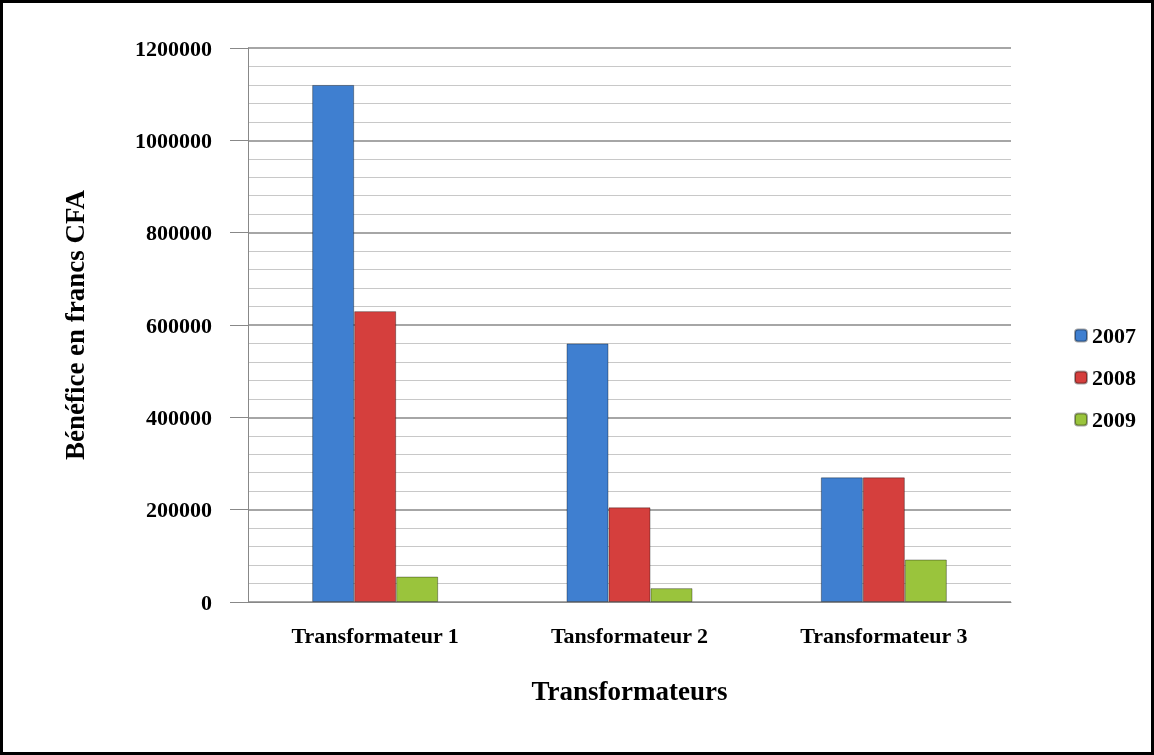  What do you see at coordinates (179, 417) in the screenshot?
I see `y-tick-label: 400000` at bounding box center [179, 417].